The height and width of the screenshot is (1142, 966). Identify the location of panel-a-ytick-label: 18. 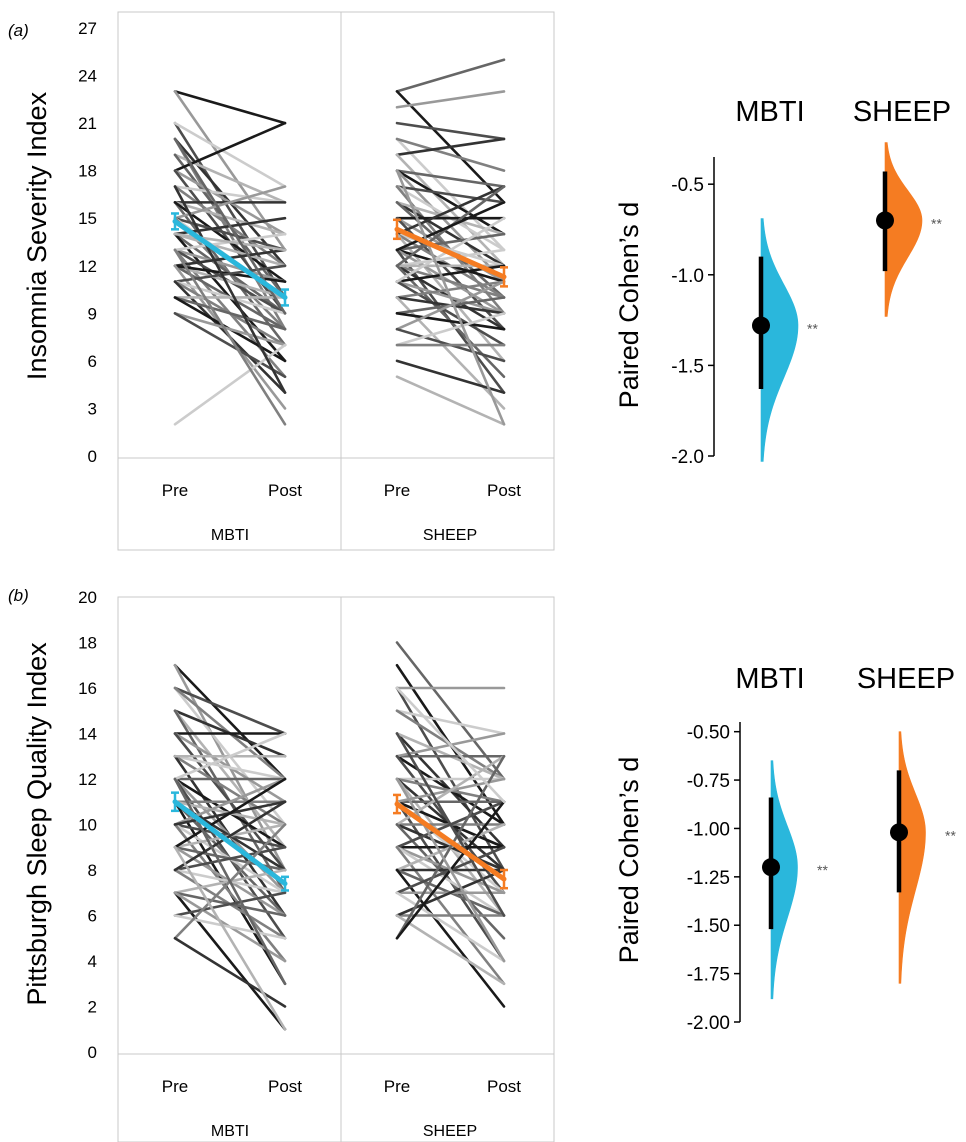
(87, 171).